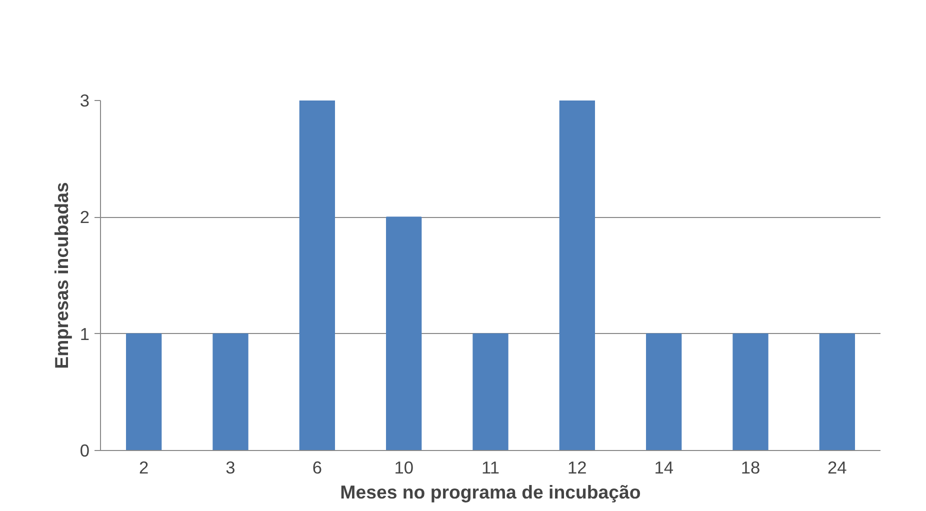 This screenshot has height=511, width=926. What do you see at coordinates (404, 468) in the screenshot?
I see `x-tick-label: 10` at bounding box center [404, 468].